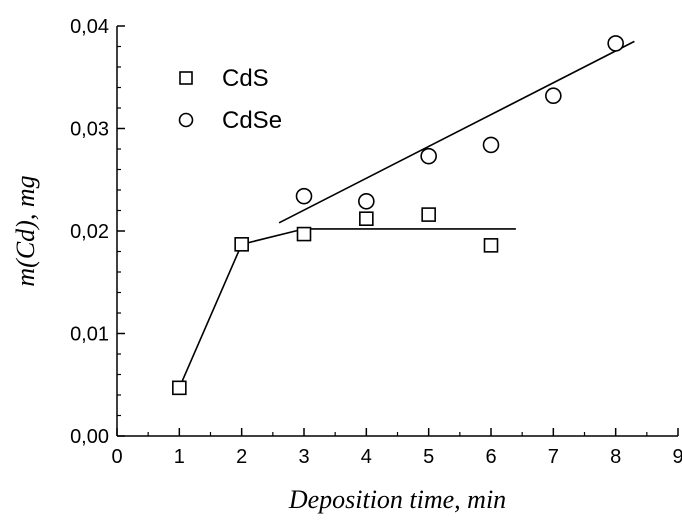 The image size is (682, 522). What do you see at coordinates (25, 230) in the screenshot?
I see `y-axis-title: m(Cd), mg` at bounding box center [25, 230].